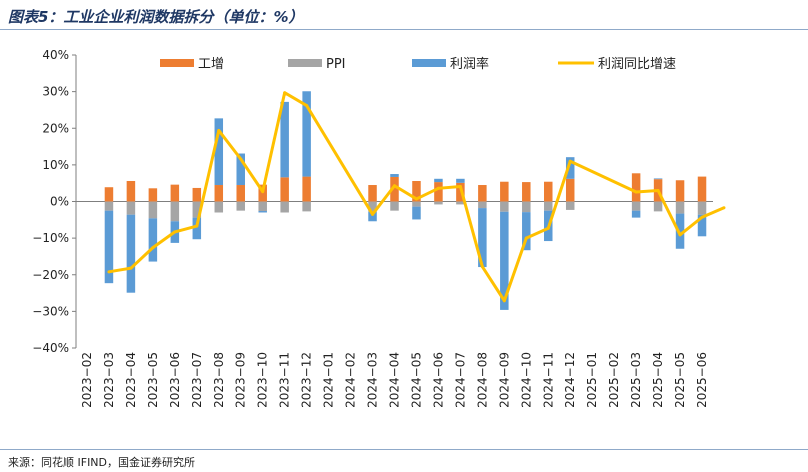  Describe the element at coordinates (504, 380) in the screenshot. I see `x-tick-label: 2024−09` at that location.